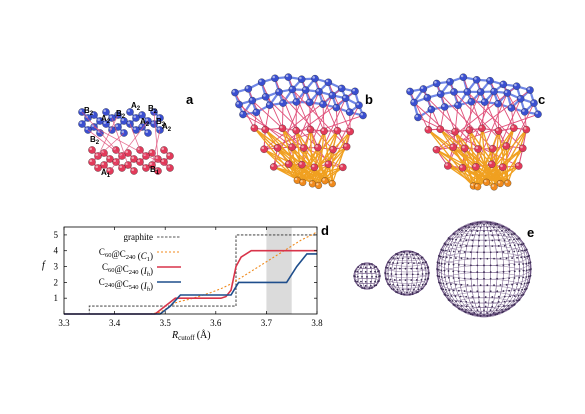  Describe the element at coordinates (166, 323) in the screenshot. I see `x-tick-label: 3.5` at that location.